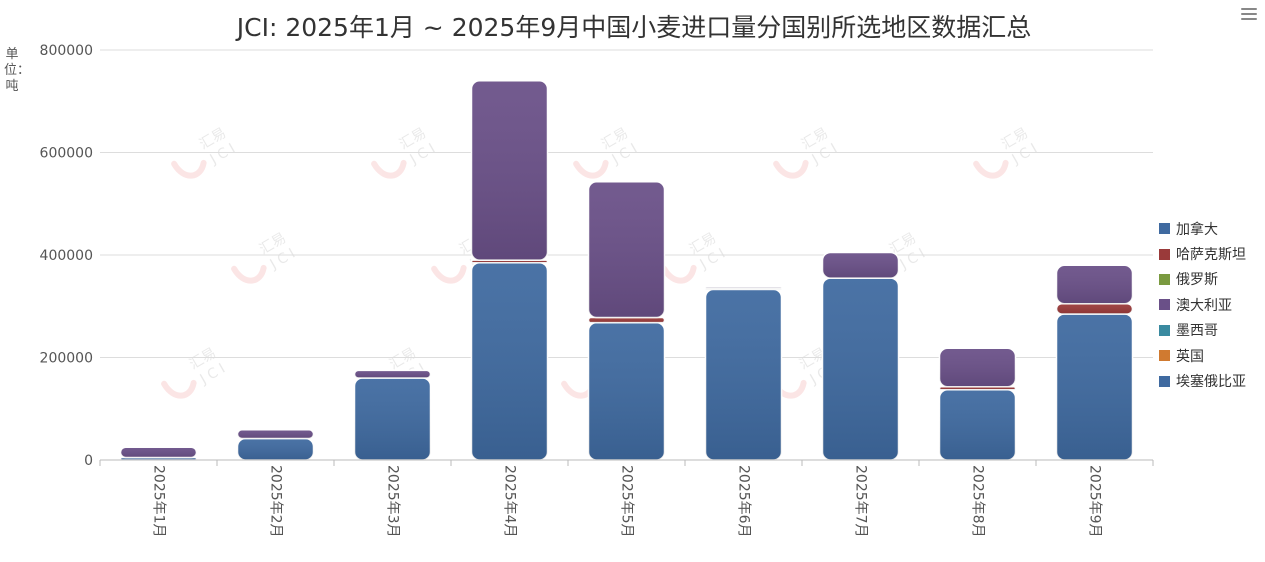  I want to click on y-tick-label: 0, so click(88, 461).